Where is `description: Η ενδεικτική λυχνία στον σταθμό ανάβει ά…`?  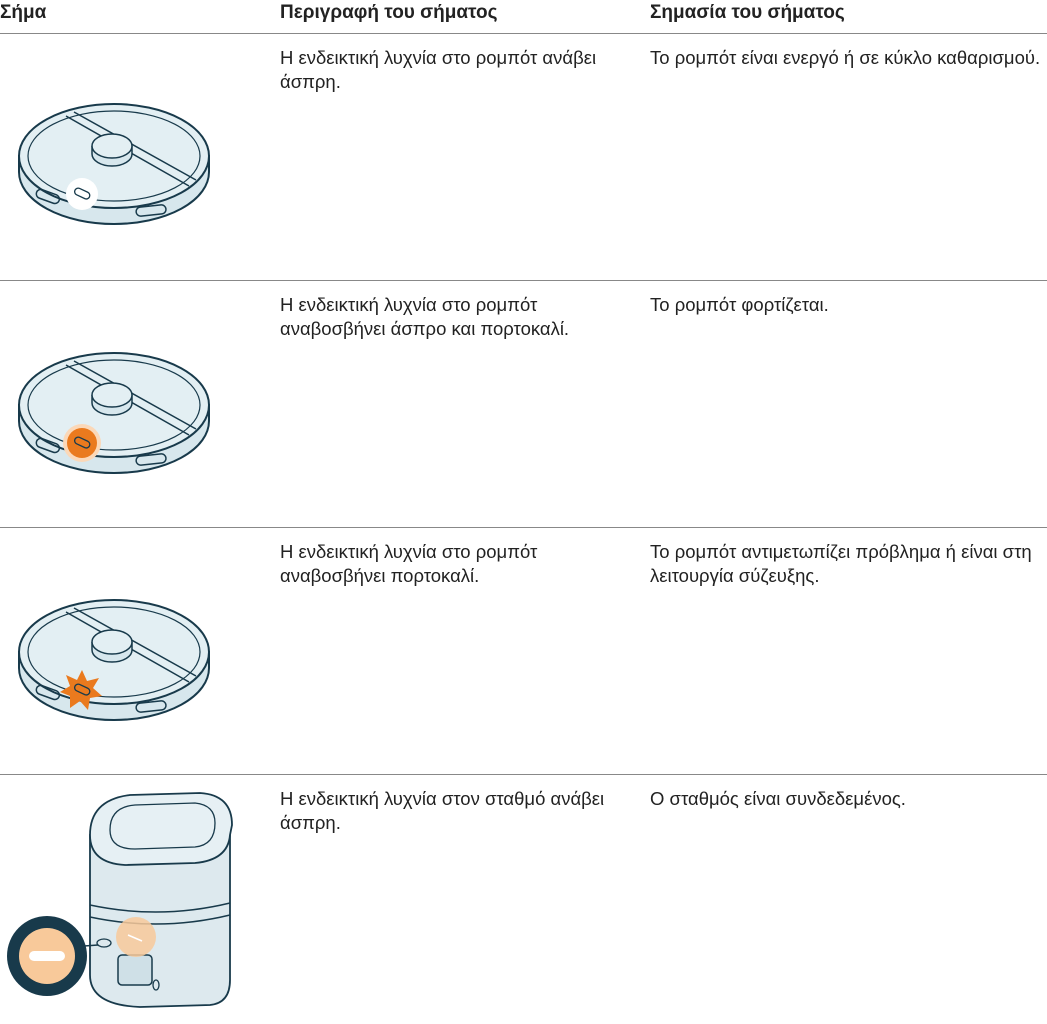
description: Η ενδεικτική λυχνία στον σταθμό ανάβει ά… is located at coordinates (442, 810).